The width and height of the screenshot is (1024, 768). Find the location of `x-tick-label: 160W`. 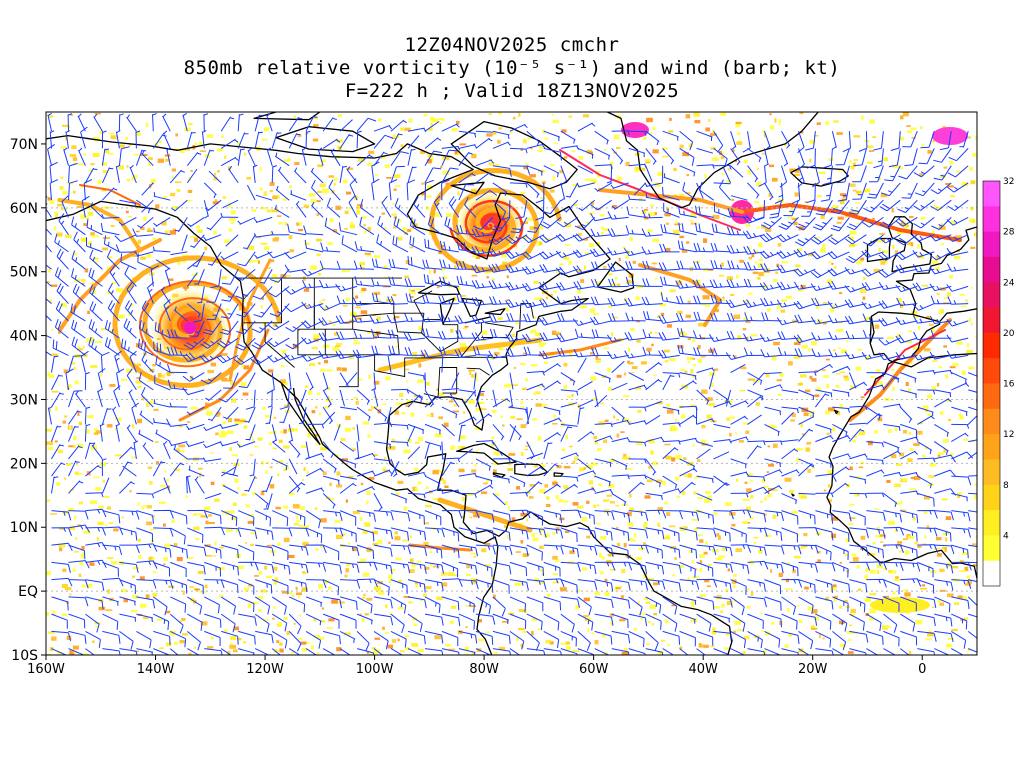

x-tick-label: 160W is located at coordinates (46, 669).